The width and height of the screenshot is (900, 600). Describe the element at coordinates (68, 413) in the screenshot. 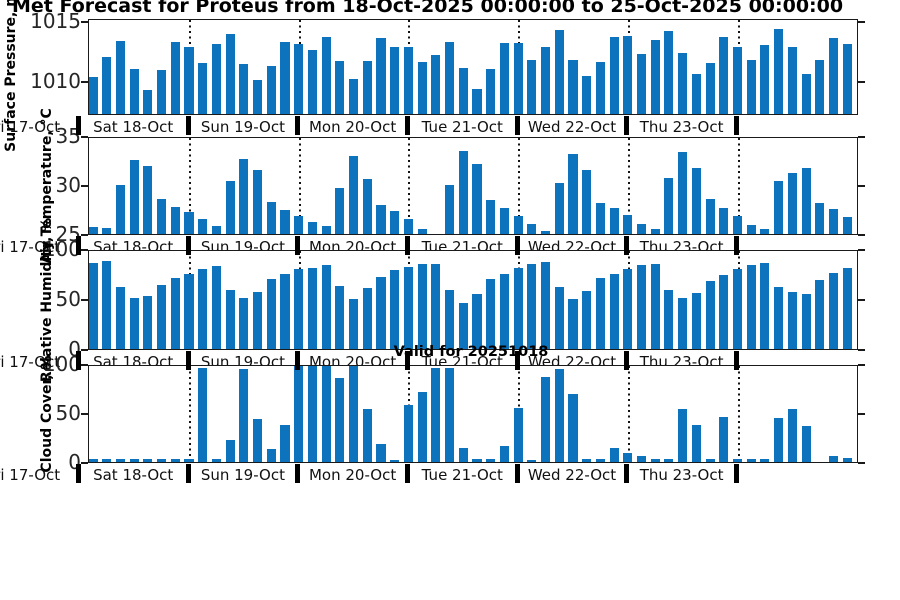

I see `y-tick-label: 50` at that location.